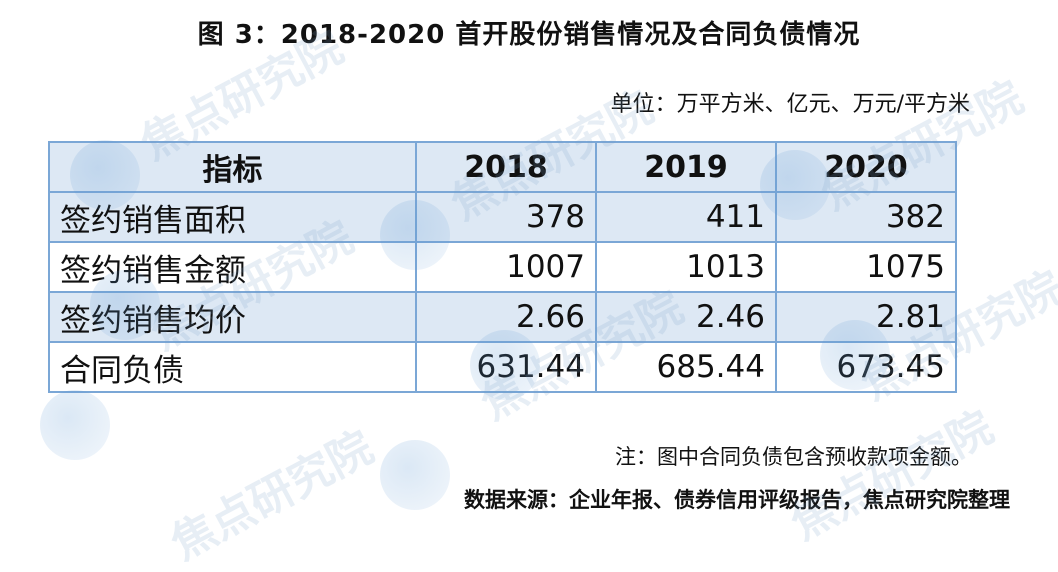  I want to click on table-header-row: 指标 2018 2019 2020, so click(502, 167).